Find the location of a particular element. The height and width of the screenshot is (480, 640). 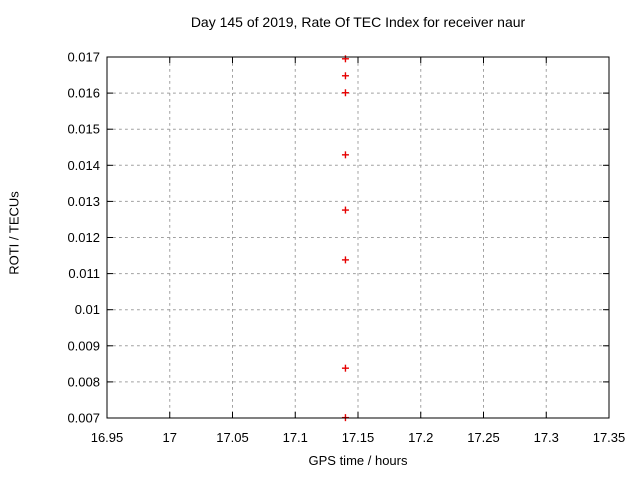

y-tick-label: 0.007 is located at coordinates (83, 418).